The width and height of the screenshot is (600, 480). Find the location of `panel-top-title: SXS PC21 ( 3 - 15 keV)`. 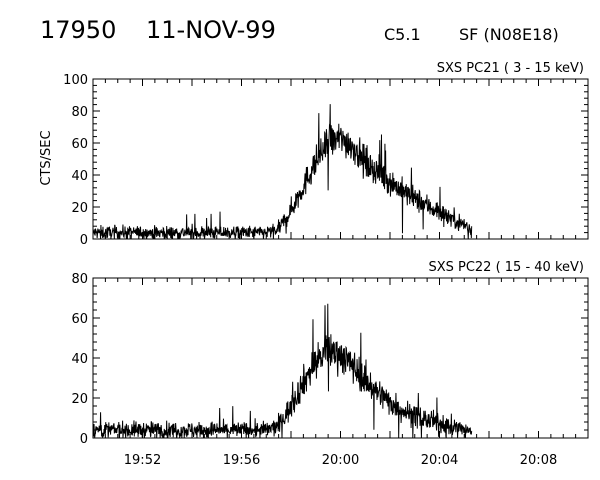

panel-top-title: SXS PC21 ( 3 - 15 keV) is located at coordinates (510, 68).